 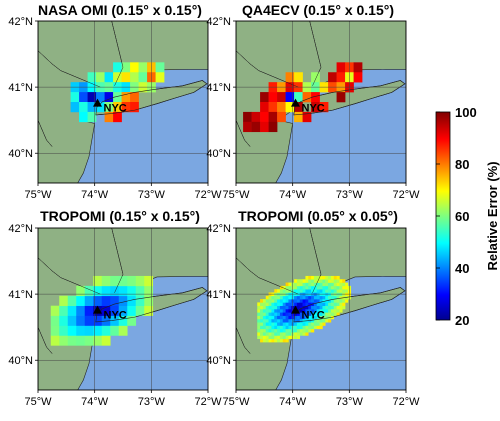 What do you see at coordinates (293, 402) in the screenshot?
I see `lon-tick-label: 74°W` at bounding box center [293, 402].